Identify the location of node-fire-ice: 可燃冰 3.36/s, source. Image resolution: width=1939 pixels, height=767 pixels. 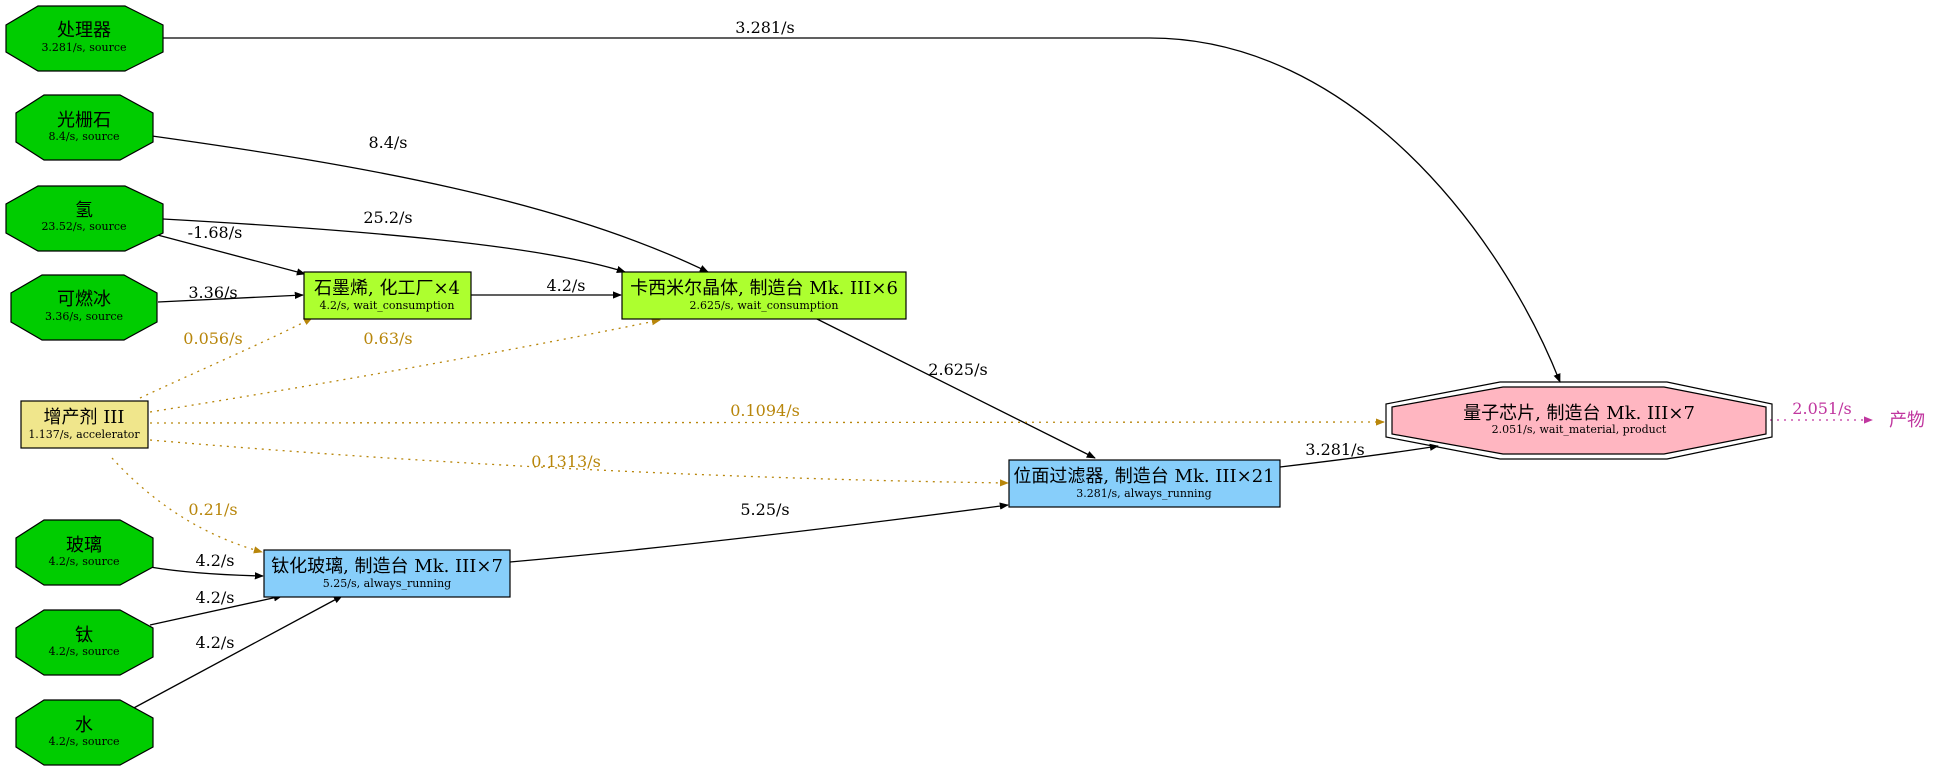
(84, 307).